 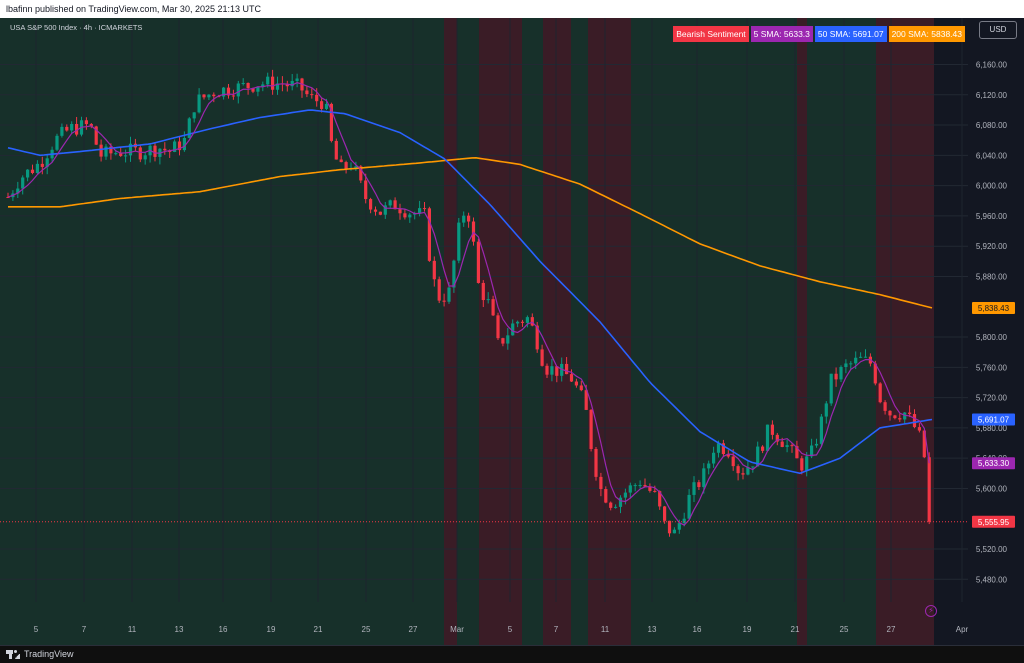 I want to click on legend-5-sma: 5 SMA: 5633.3, so click(x=781, y=34).